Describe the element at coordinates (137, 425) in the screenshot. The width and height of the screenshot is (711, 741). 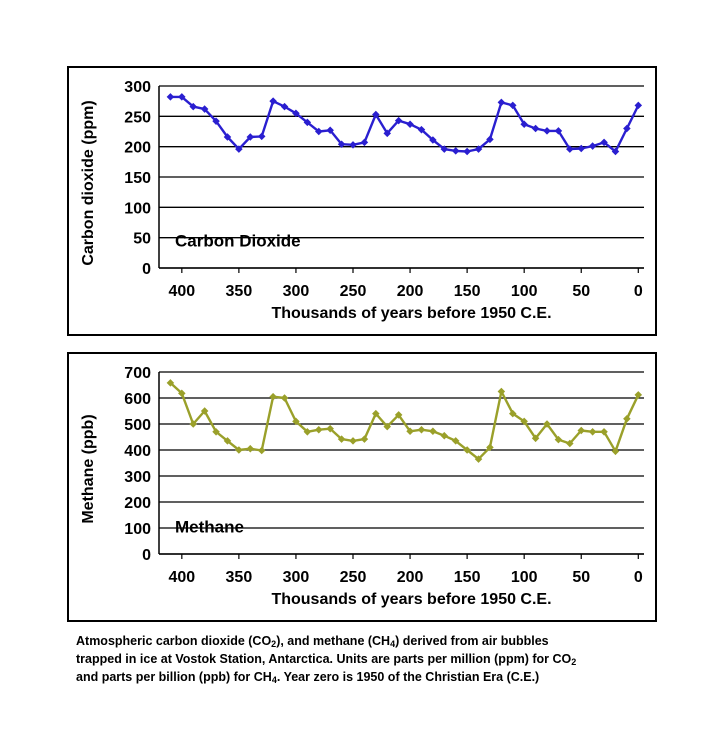
I see `ch4-y-tick-label: 500` at that location.